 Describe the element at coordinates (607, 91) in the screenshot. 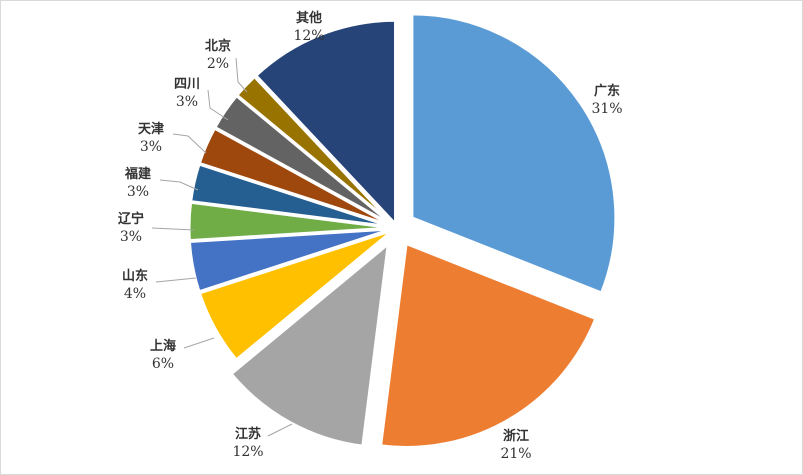

I see `slice-label-1: 广东` at that location.